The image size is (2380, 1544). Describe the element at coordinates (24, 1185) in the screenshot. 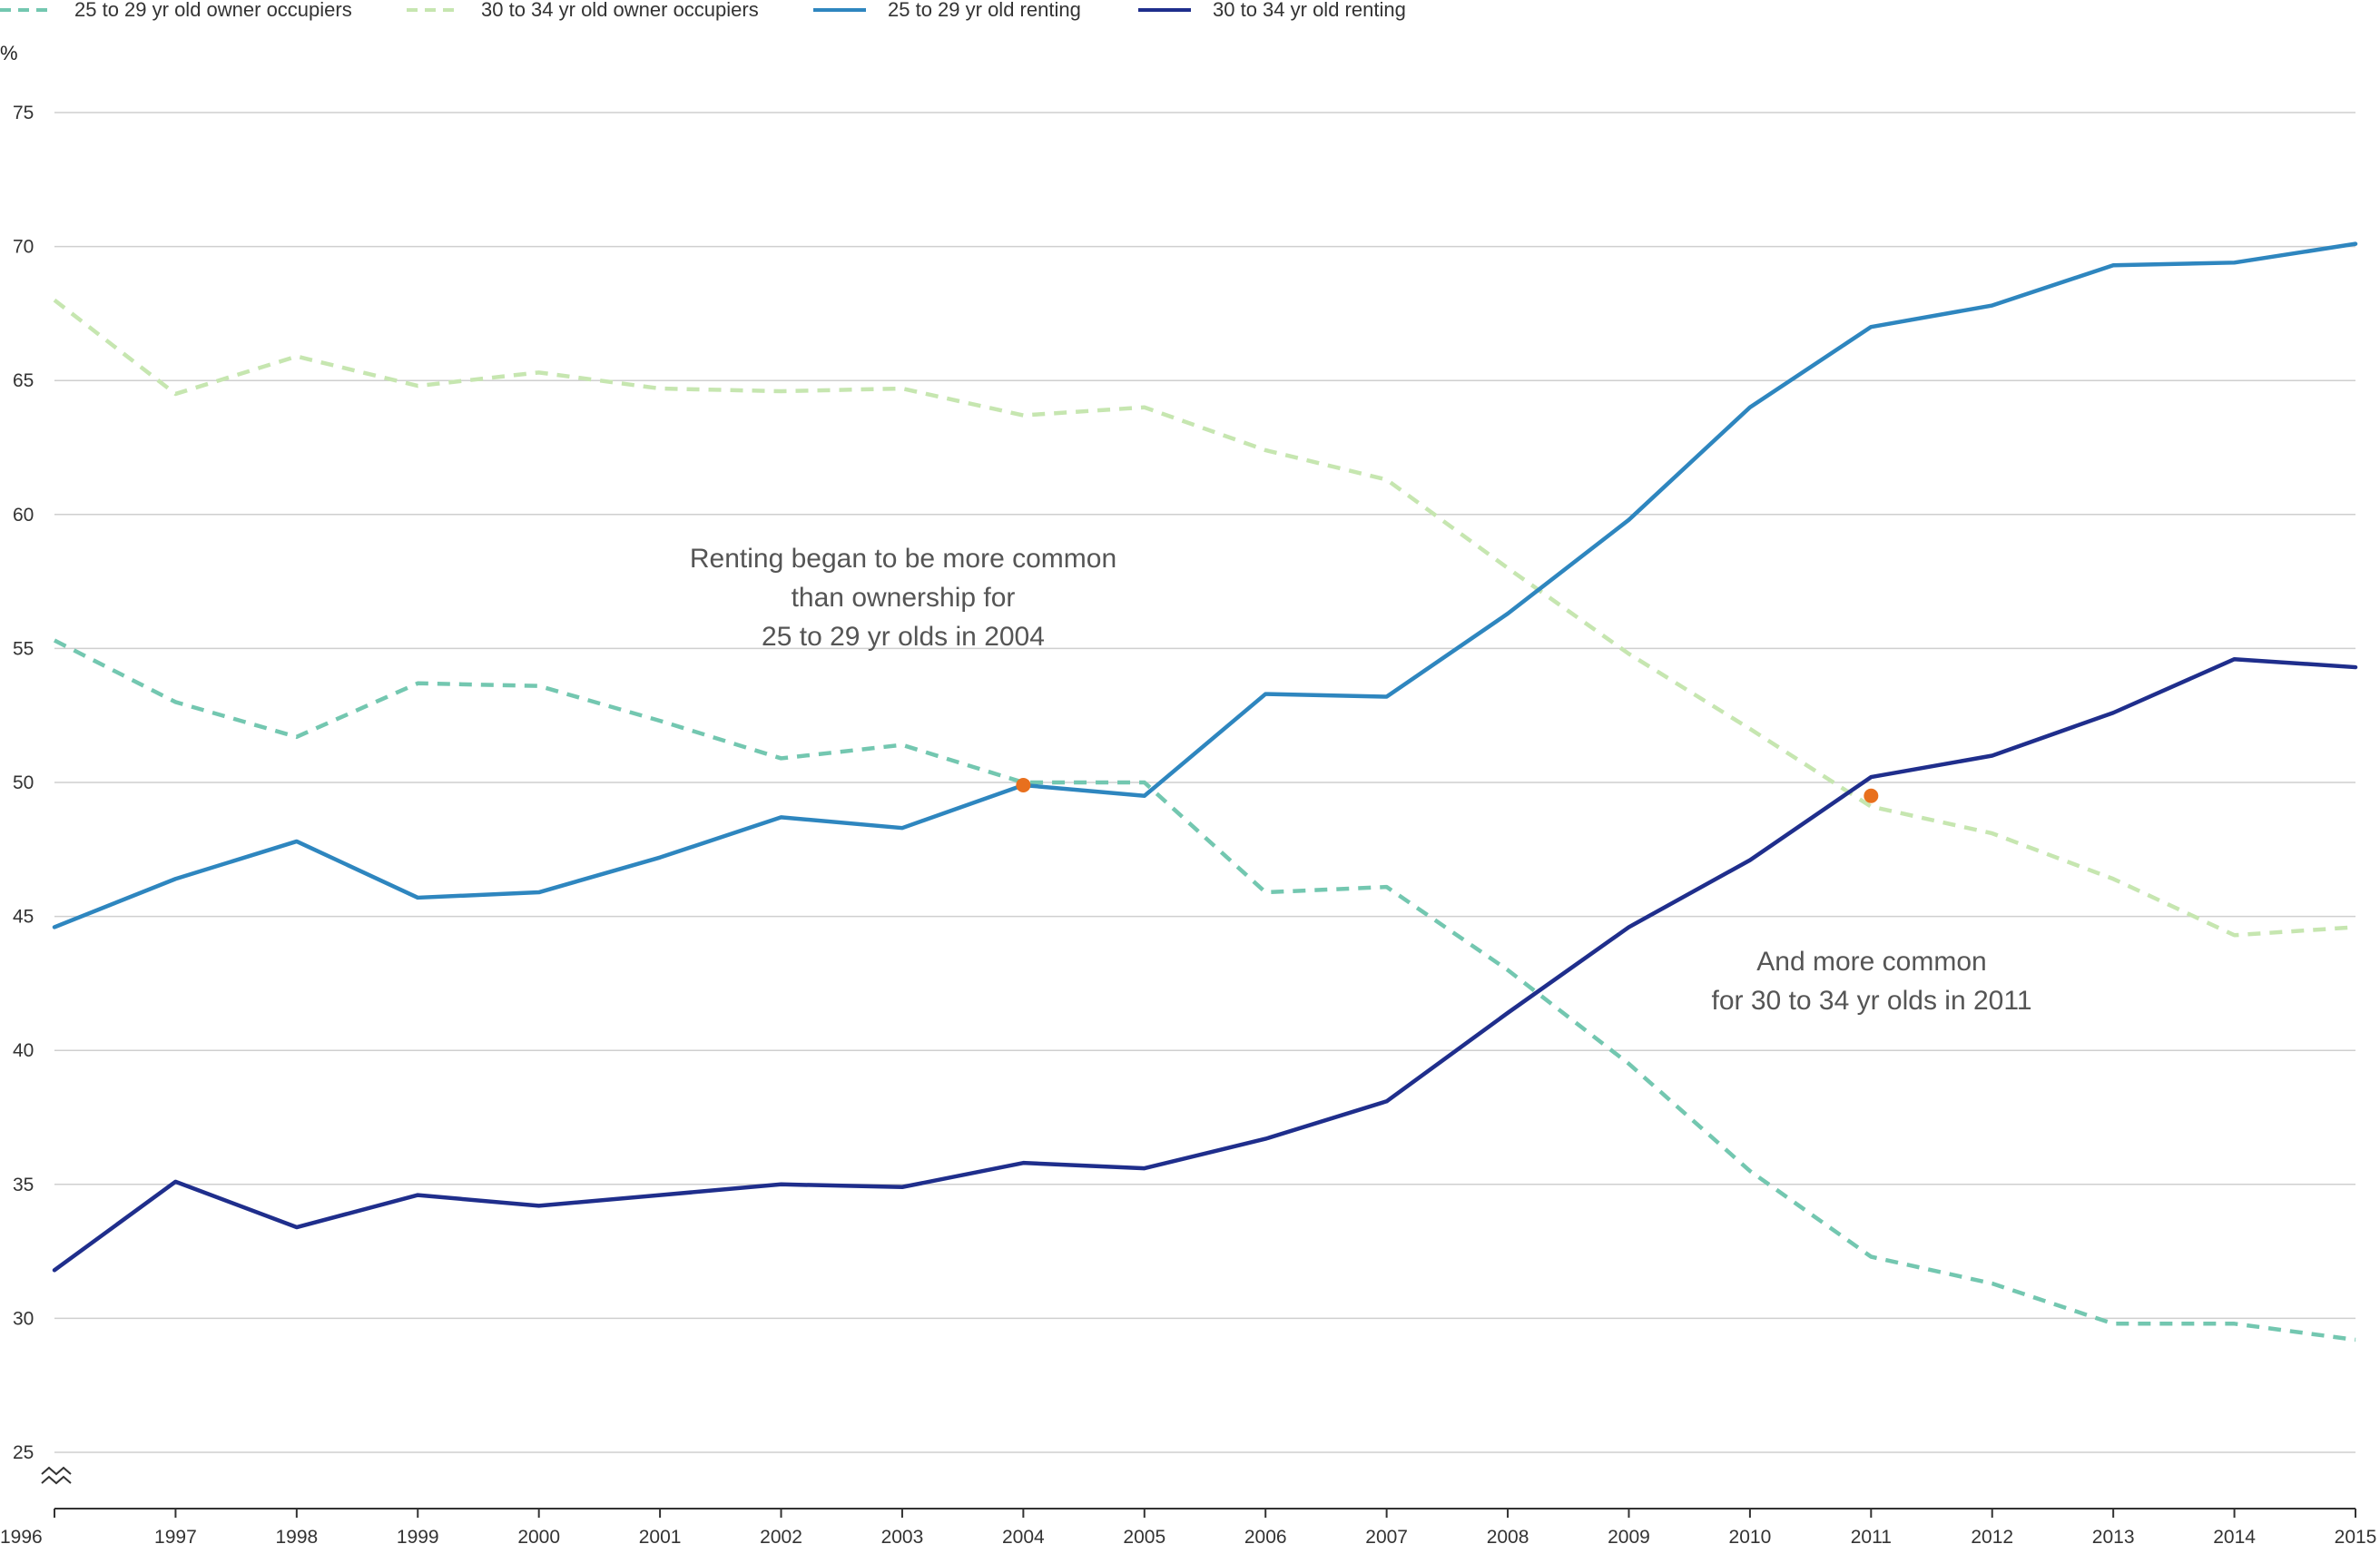

I see `y-tick-label-35: 35` at that location.